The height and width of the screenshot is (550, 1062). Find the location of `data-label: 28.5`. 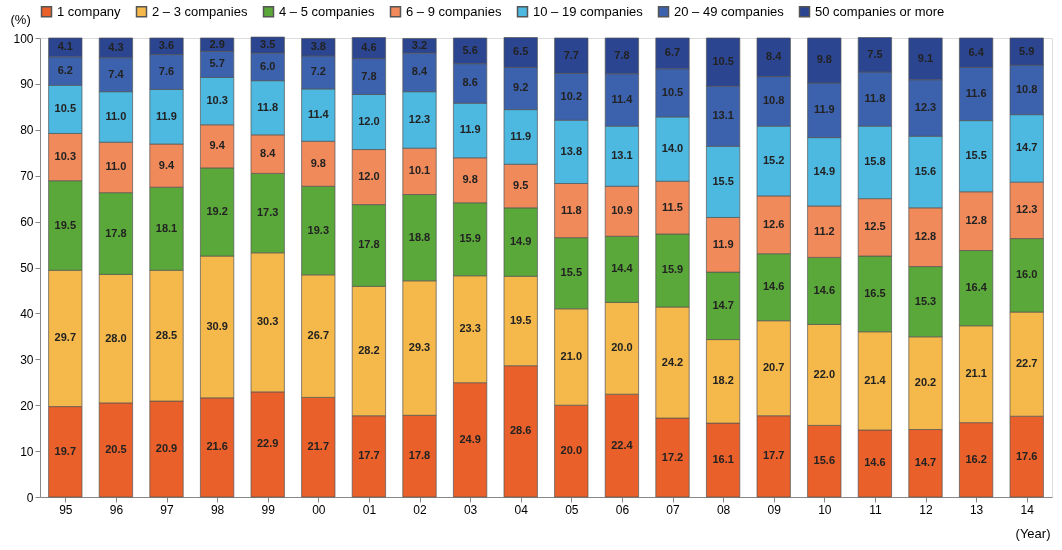

data-label: 28.5 is located at coordinates (166, 334).